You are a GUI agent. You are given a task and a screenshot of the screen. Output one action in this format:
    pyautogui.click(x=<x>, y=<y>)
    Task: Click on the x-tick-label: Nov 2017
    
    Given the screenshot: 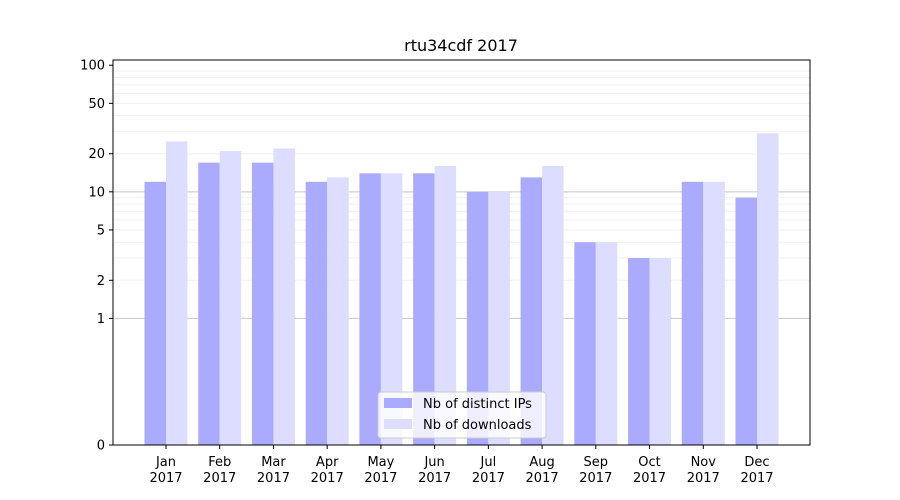 What is the action you would take?
    pyautogui.click(x=703, y=470)
    